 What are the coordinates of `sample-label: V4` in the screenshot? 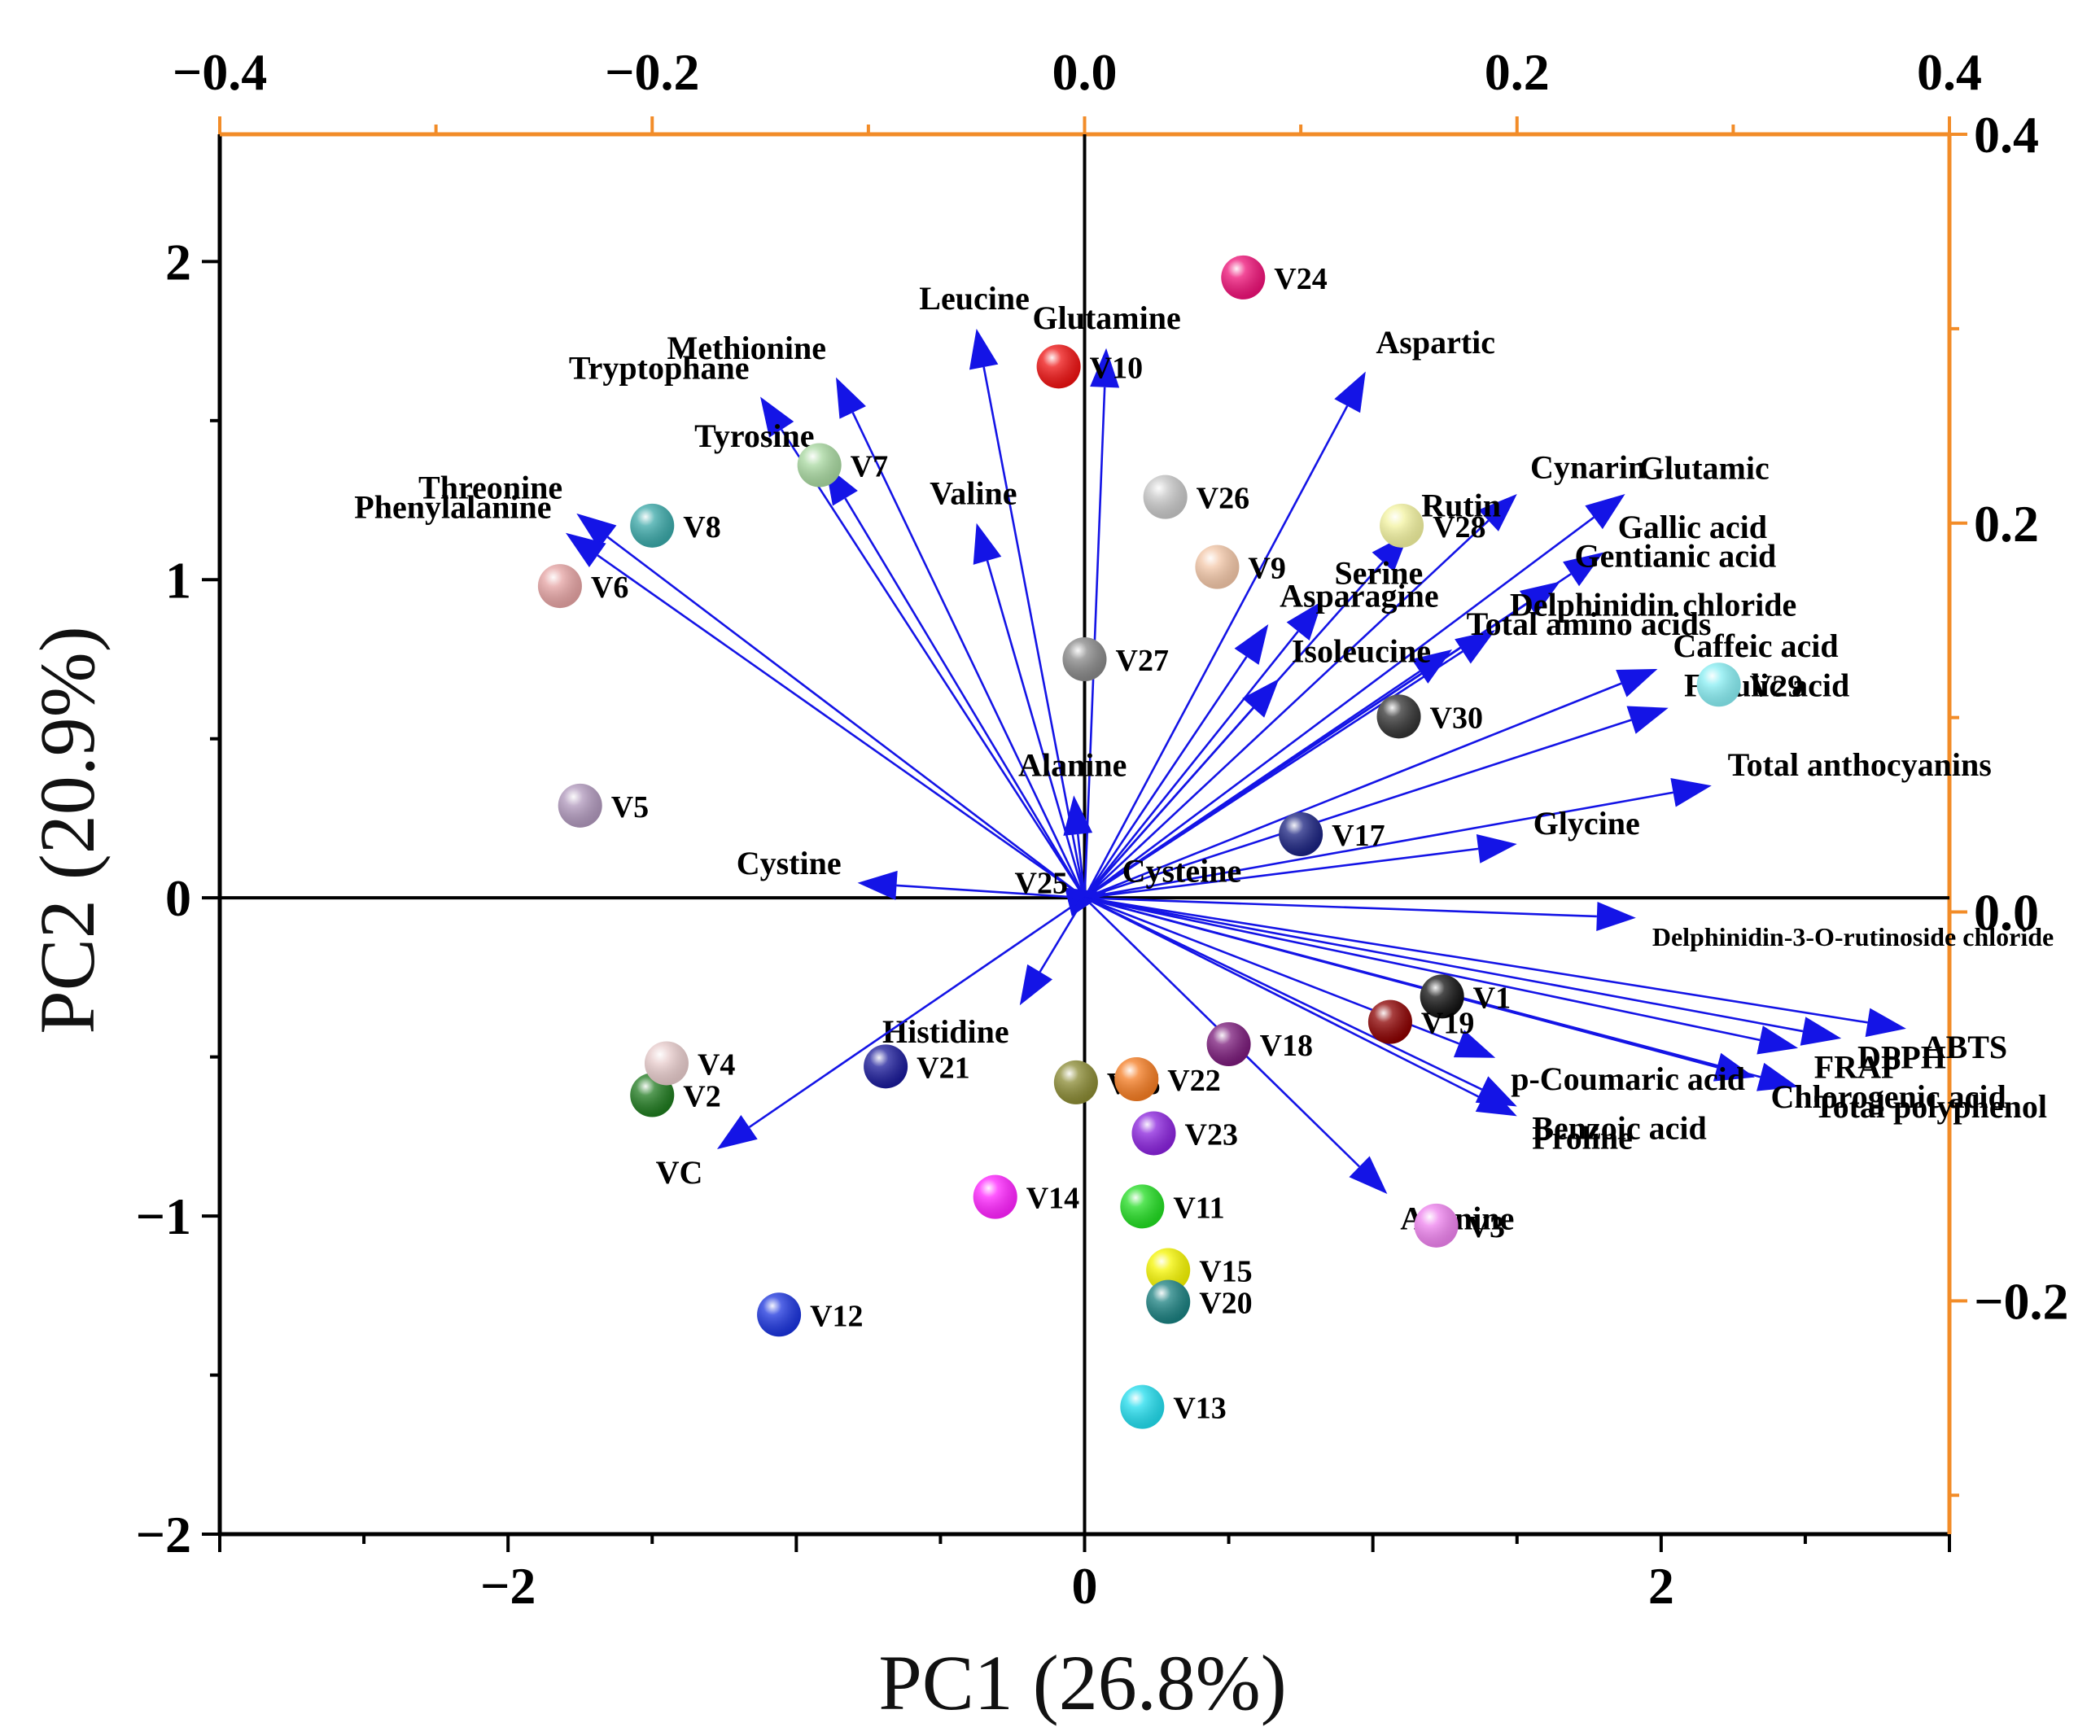 It's located at (716, 1064).